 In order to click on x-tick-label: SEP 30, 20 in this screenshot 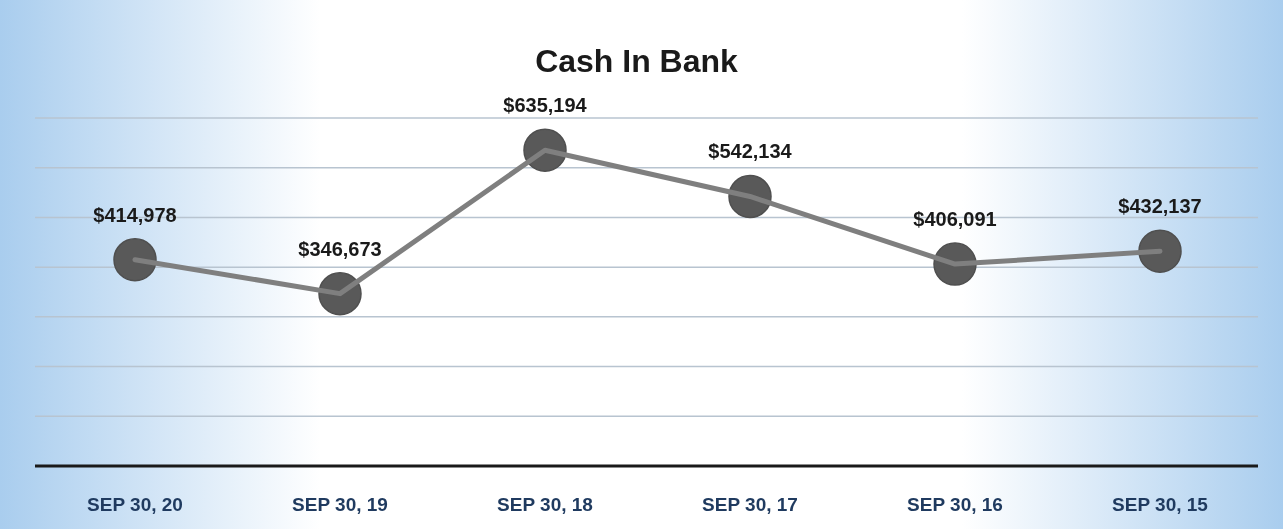, I will do `click(135, 504)`.